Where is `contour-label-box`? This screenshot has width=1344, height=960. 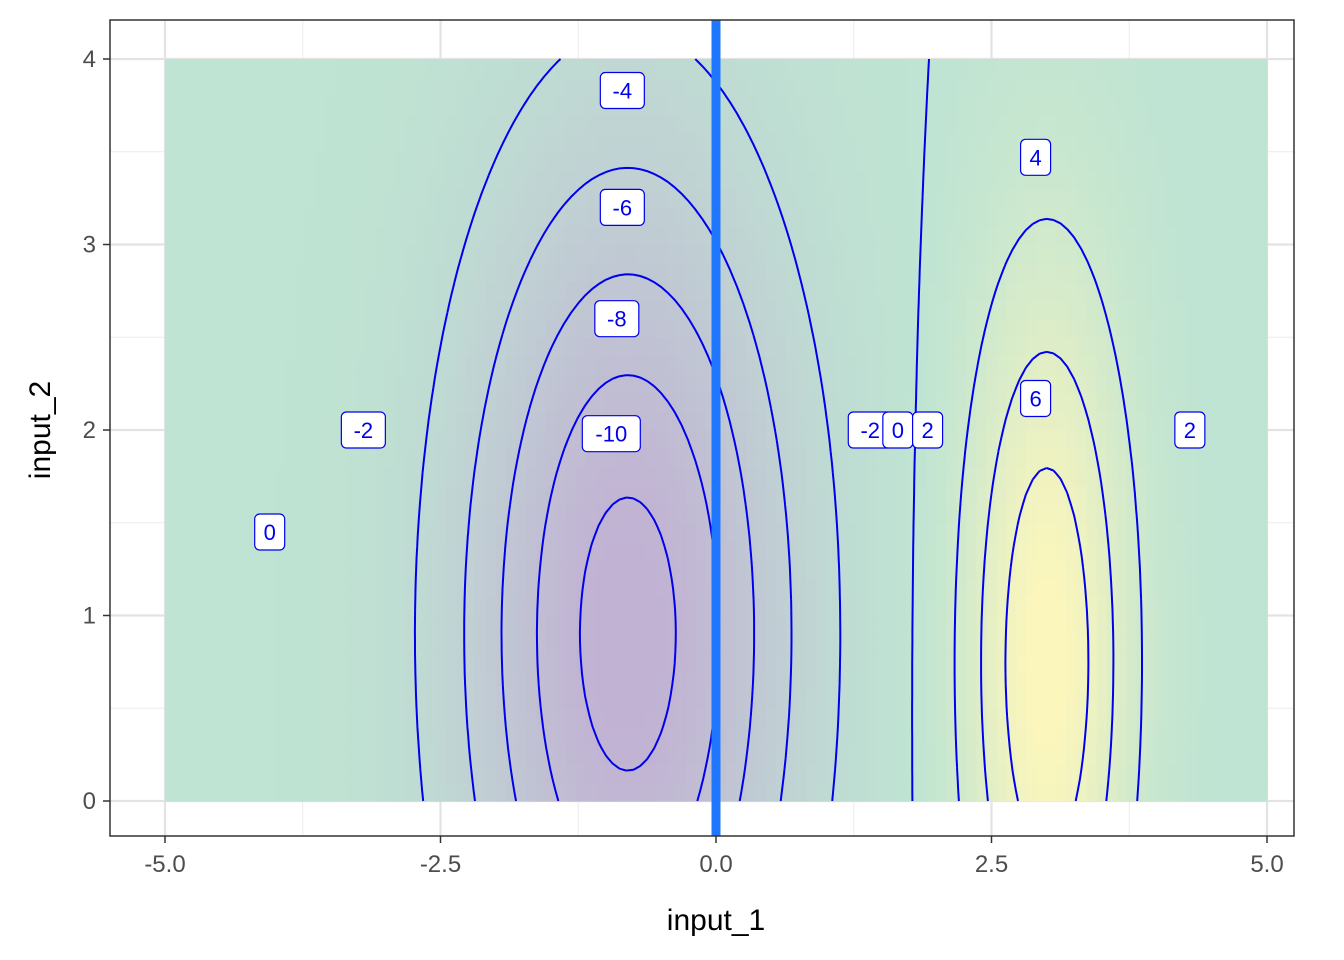 contour-label-box is located at coordinates (1035, 157).